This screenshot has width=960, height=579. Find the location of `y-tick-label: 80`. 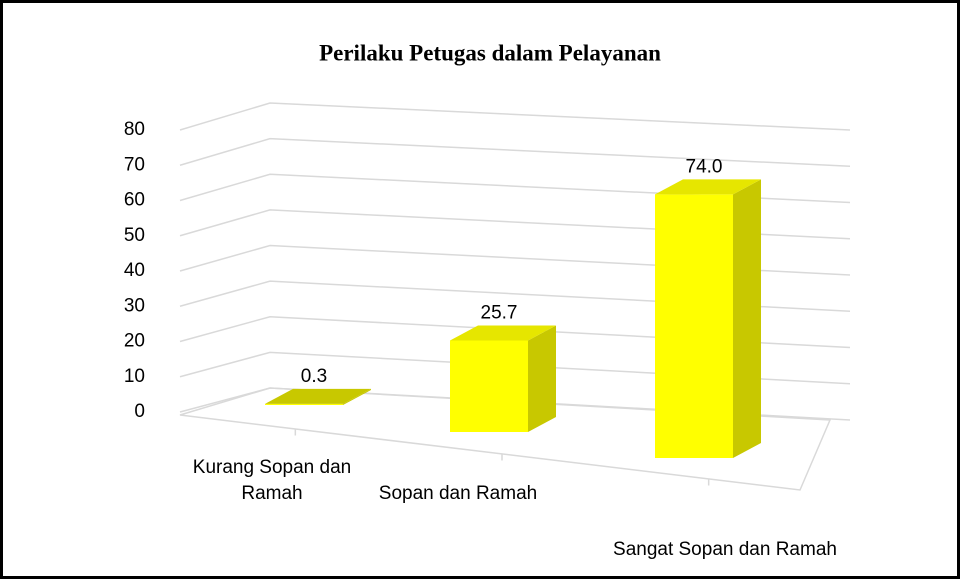

y-tick-label: 80 is located at coordinates (134, 129).